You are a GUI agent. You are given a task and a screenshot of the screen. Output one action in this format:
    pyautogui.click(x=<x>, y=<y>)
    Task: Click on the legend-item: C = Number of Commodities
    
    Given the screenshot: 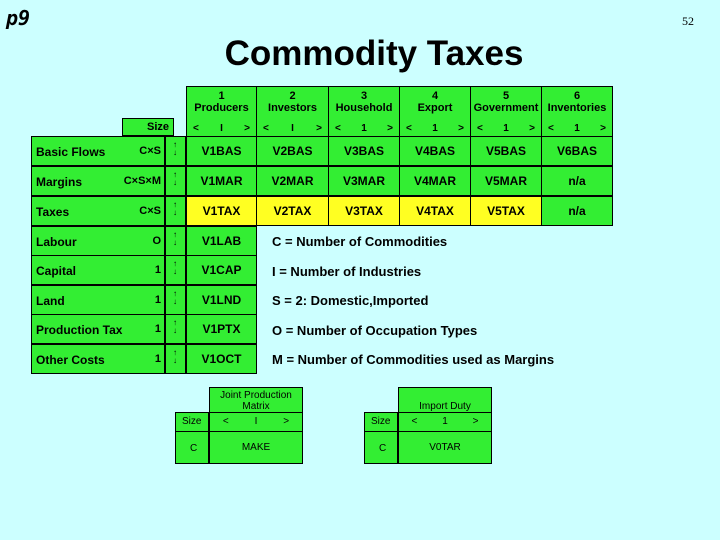 What is the action you would take?
    pyautogui.click(x=360, y=241)
    